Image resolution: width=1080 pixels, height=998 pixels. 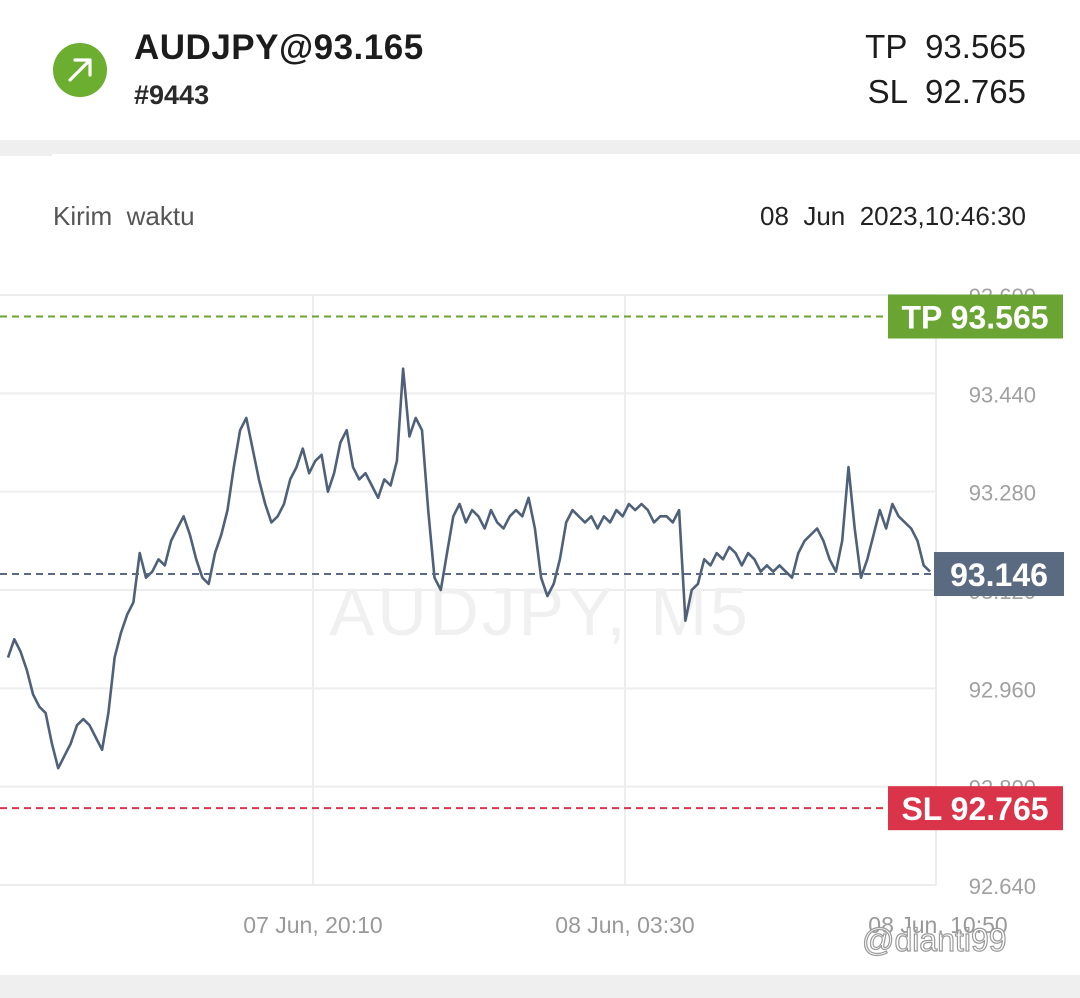 I want to click on y-tick-label: 92.640, so click(x=1002, y=886).